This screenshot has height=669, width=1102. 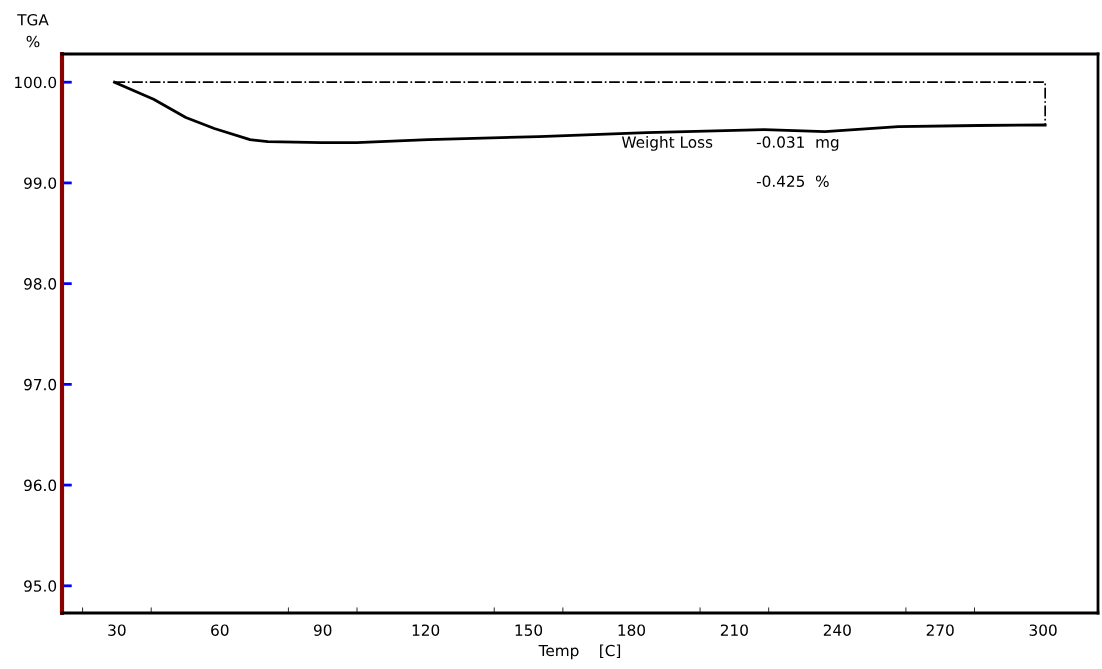 What do you see at coordinates (322, 630) in the screenshot?
I see `x-tick-label: 90` at bounding box center [322, 630].